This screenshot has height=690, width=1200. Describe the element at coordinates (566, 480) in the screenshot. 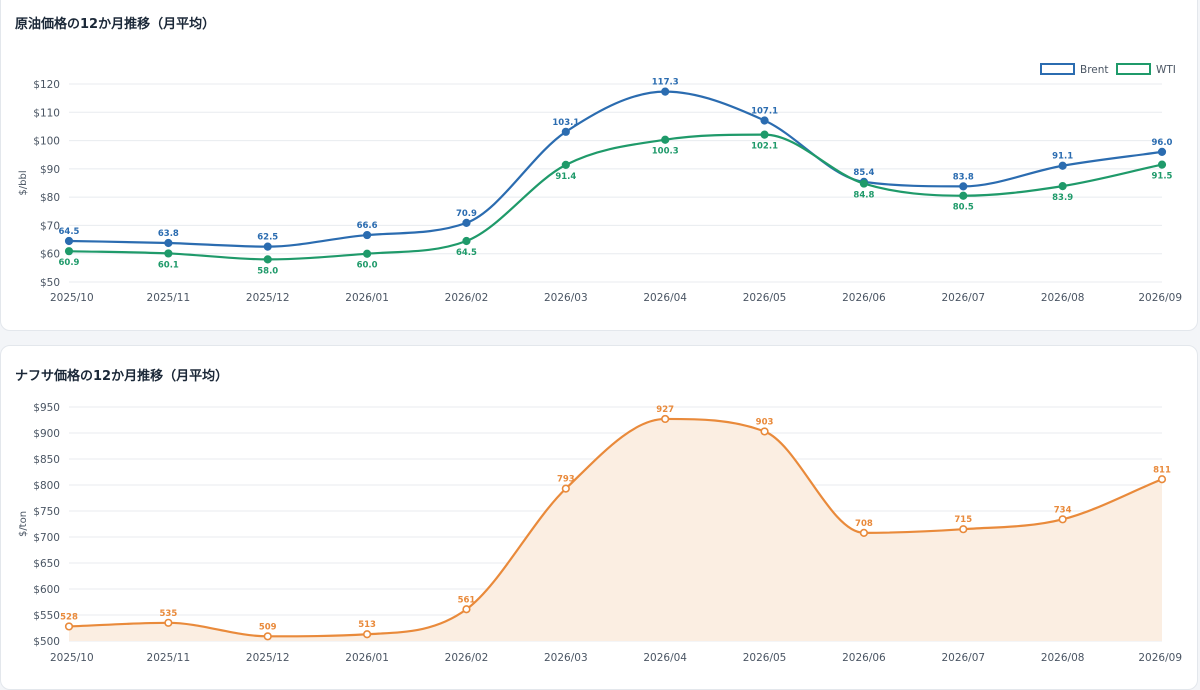

I see `data-label: 793` at that location.